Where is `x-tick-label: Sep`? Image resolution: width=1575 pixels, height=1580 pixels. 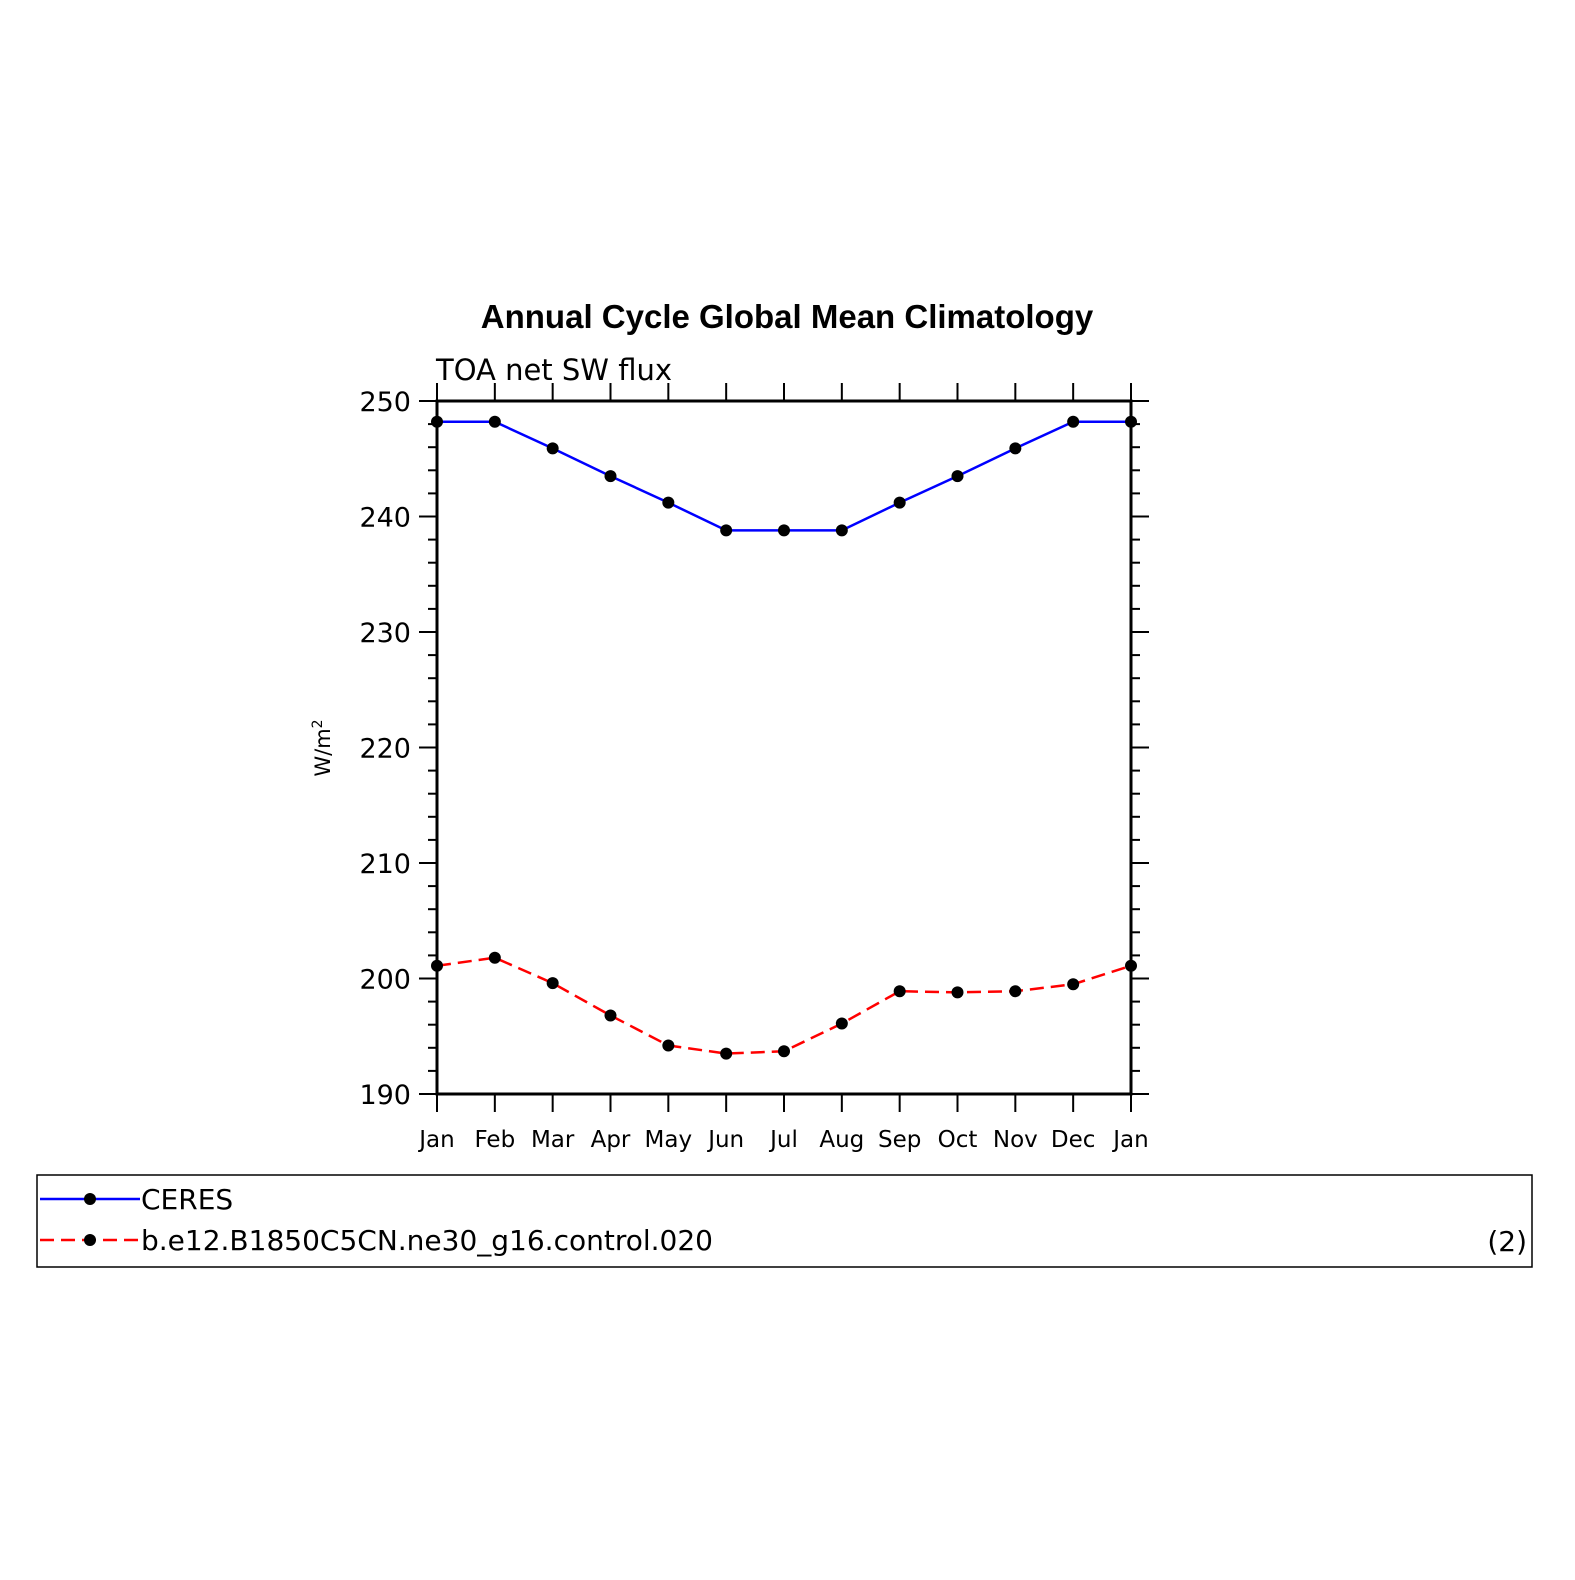
x-tick-label: Sep is located at coordinates (899, 1140).